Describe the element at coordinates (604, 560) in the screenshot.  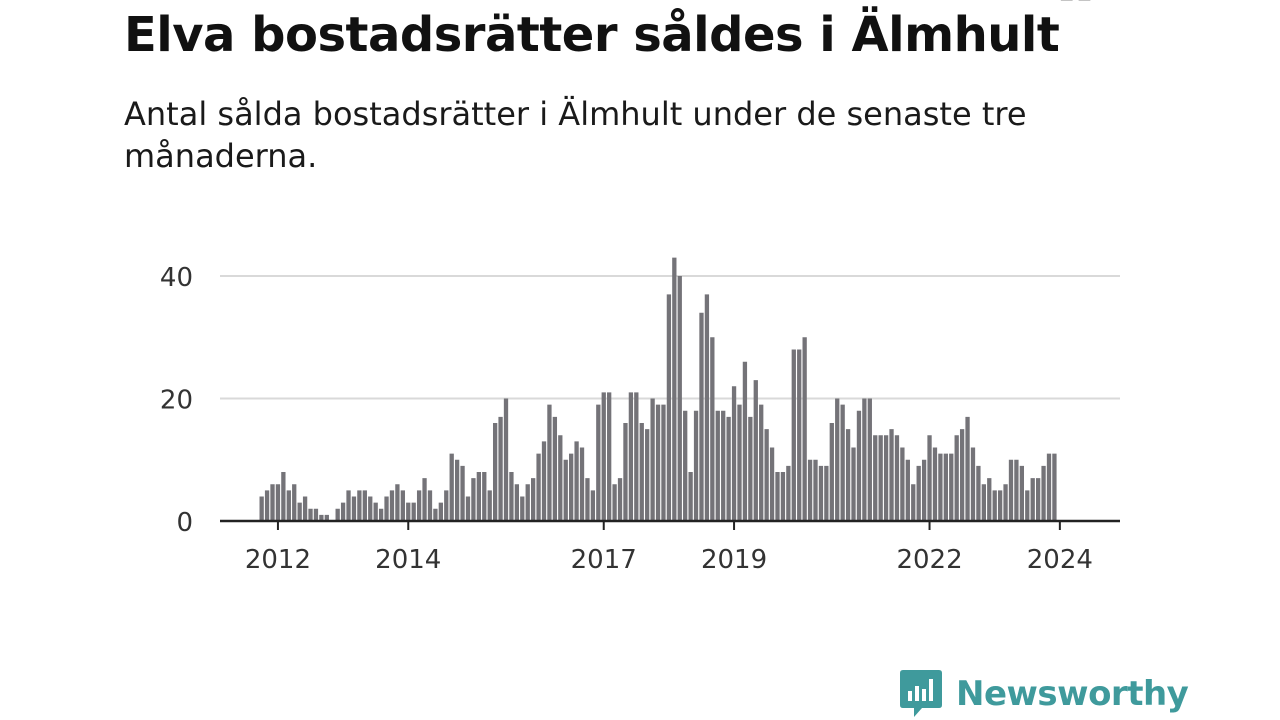
I see `x-tick-label: 2017` at that location.